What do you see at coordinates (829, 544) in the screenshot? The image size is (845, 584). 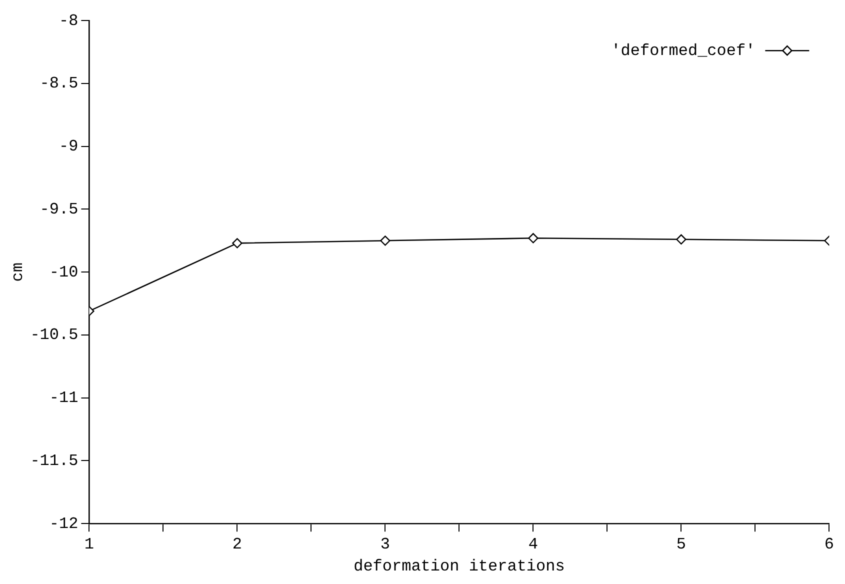 I see `x-tick-label: 6` at bounding box center [829, 544].